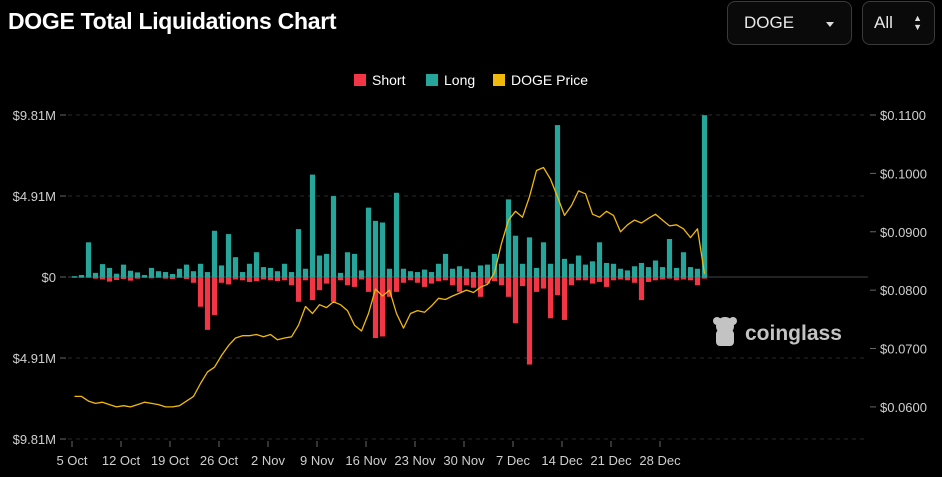  I want to click on legend-label-short: Short, so click(389, 80).